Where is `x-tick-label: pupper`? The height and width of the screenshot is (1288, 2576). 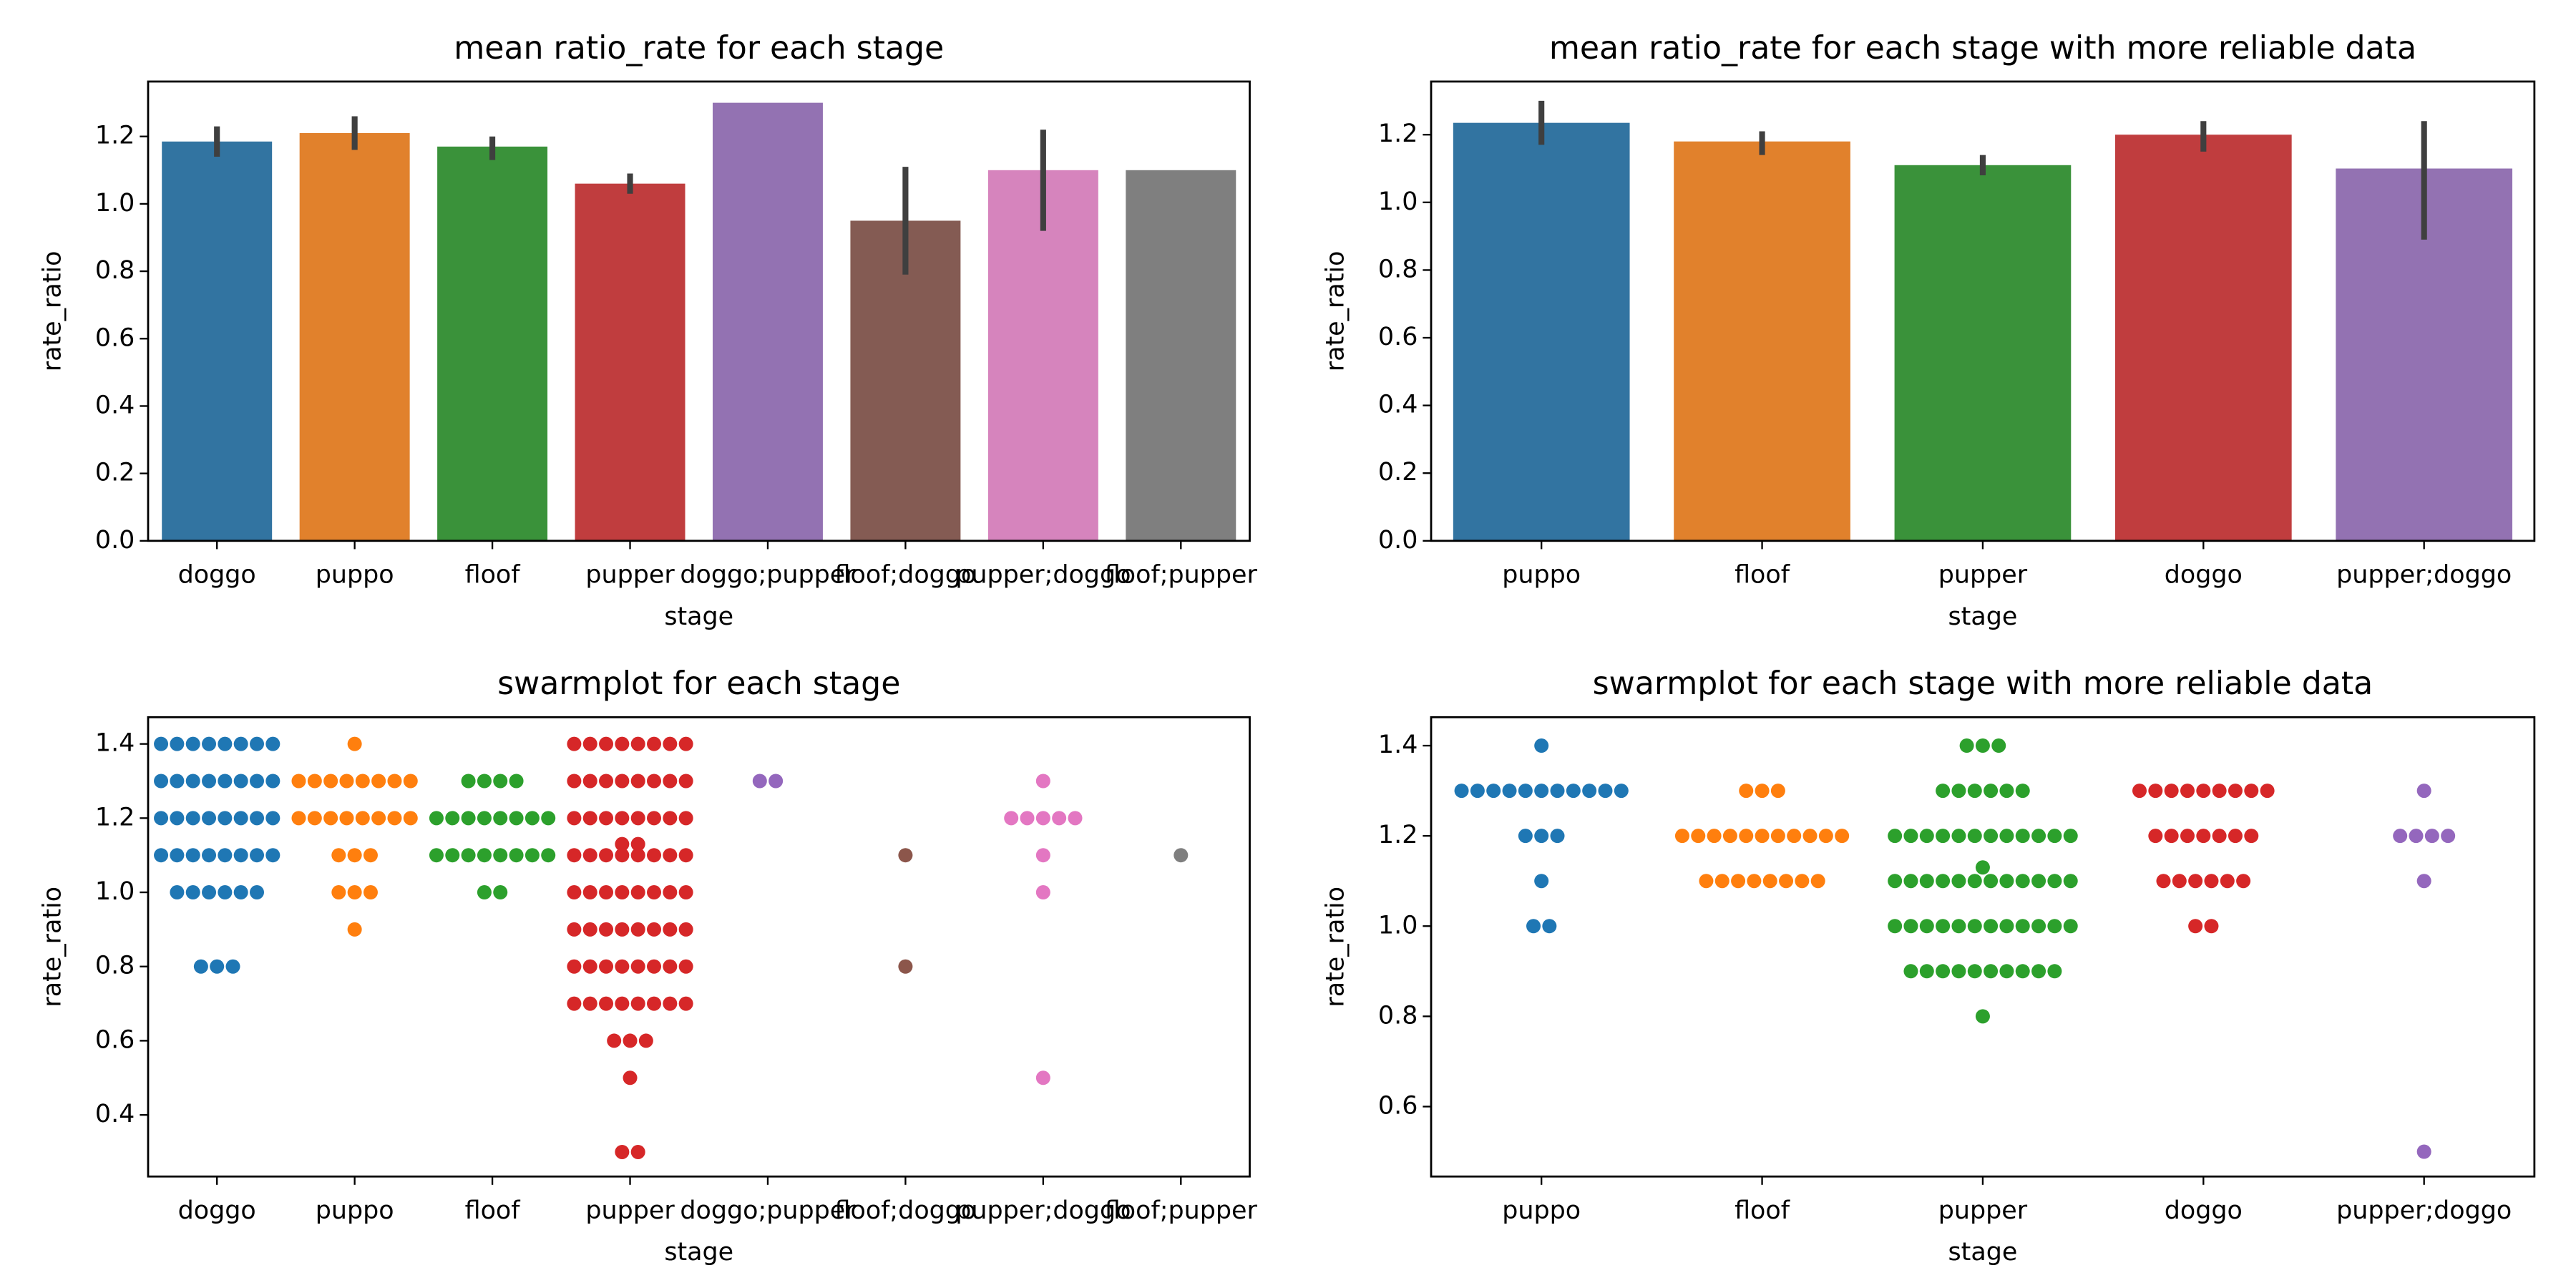
x-tick-label: pupper is located at coordinates (1983, 575).